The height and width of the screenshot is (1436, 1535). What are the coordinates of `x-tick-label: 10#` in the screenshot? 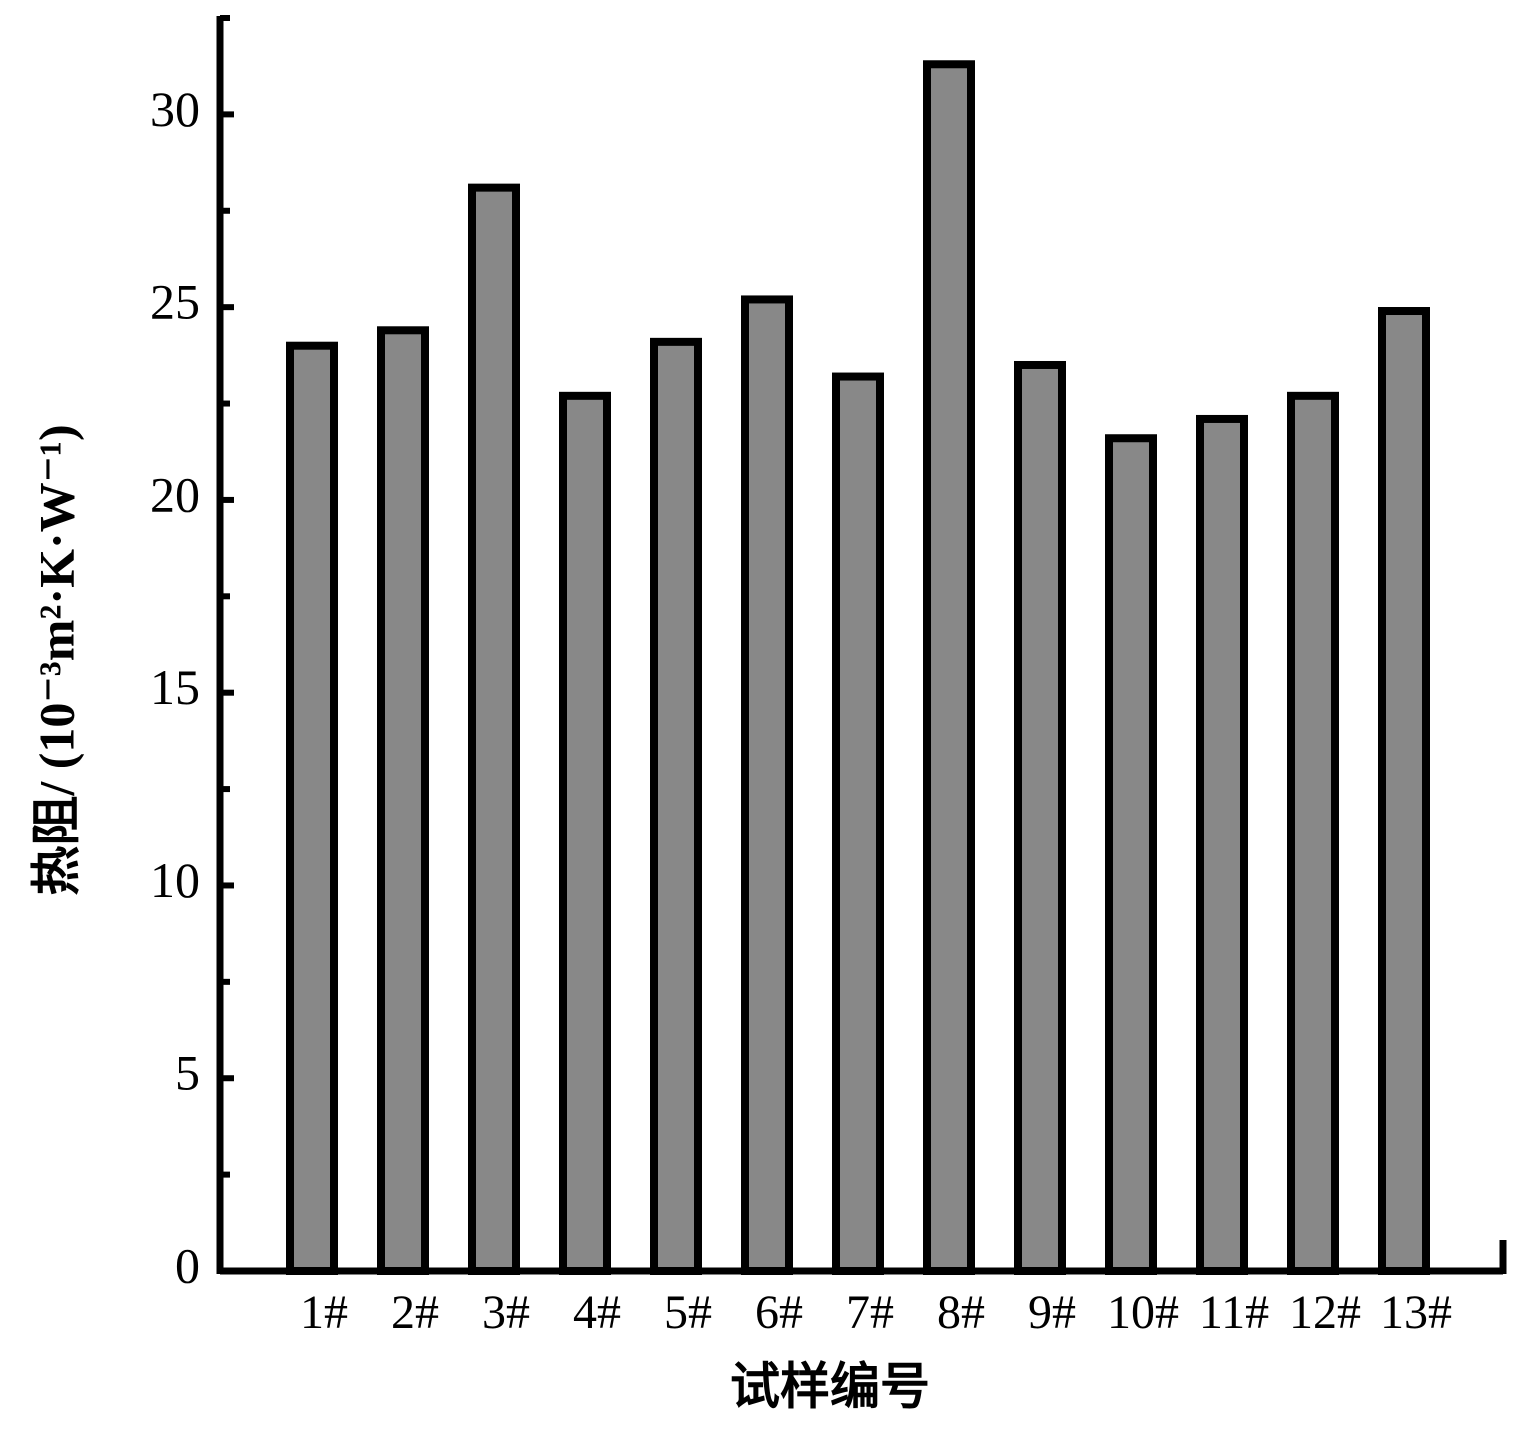 It's located at (1143, 1312).